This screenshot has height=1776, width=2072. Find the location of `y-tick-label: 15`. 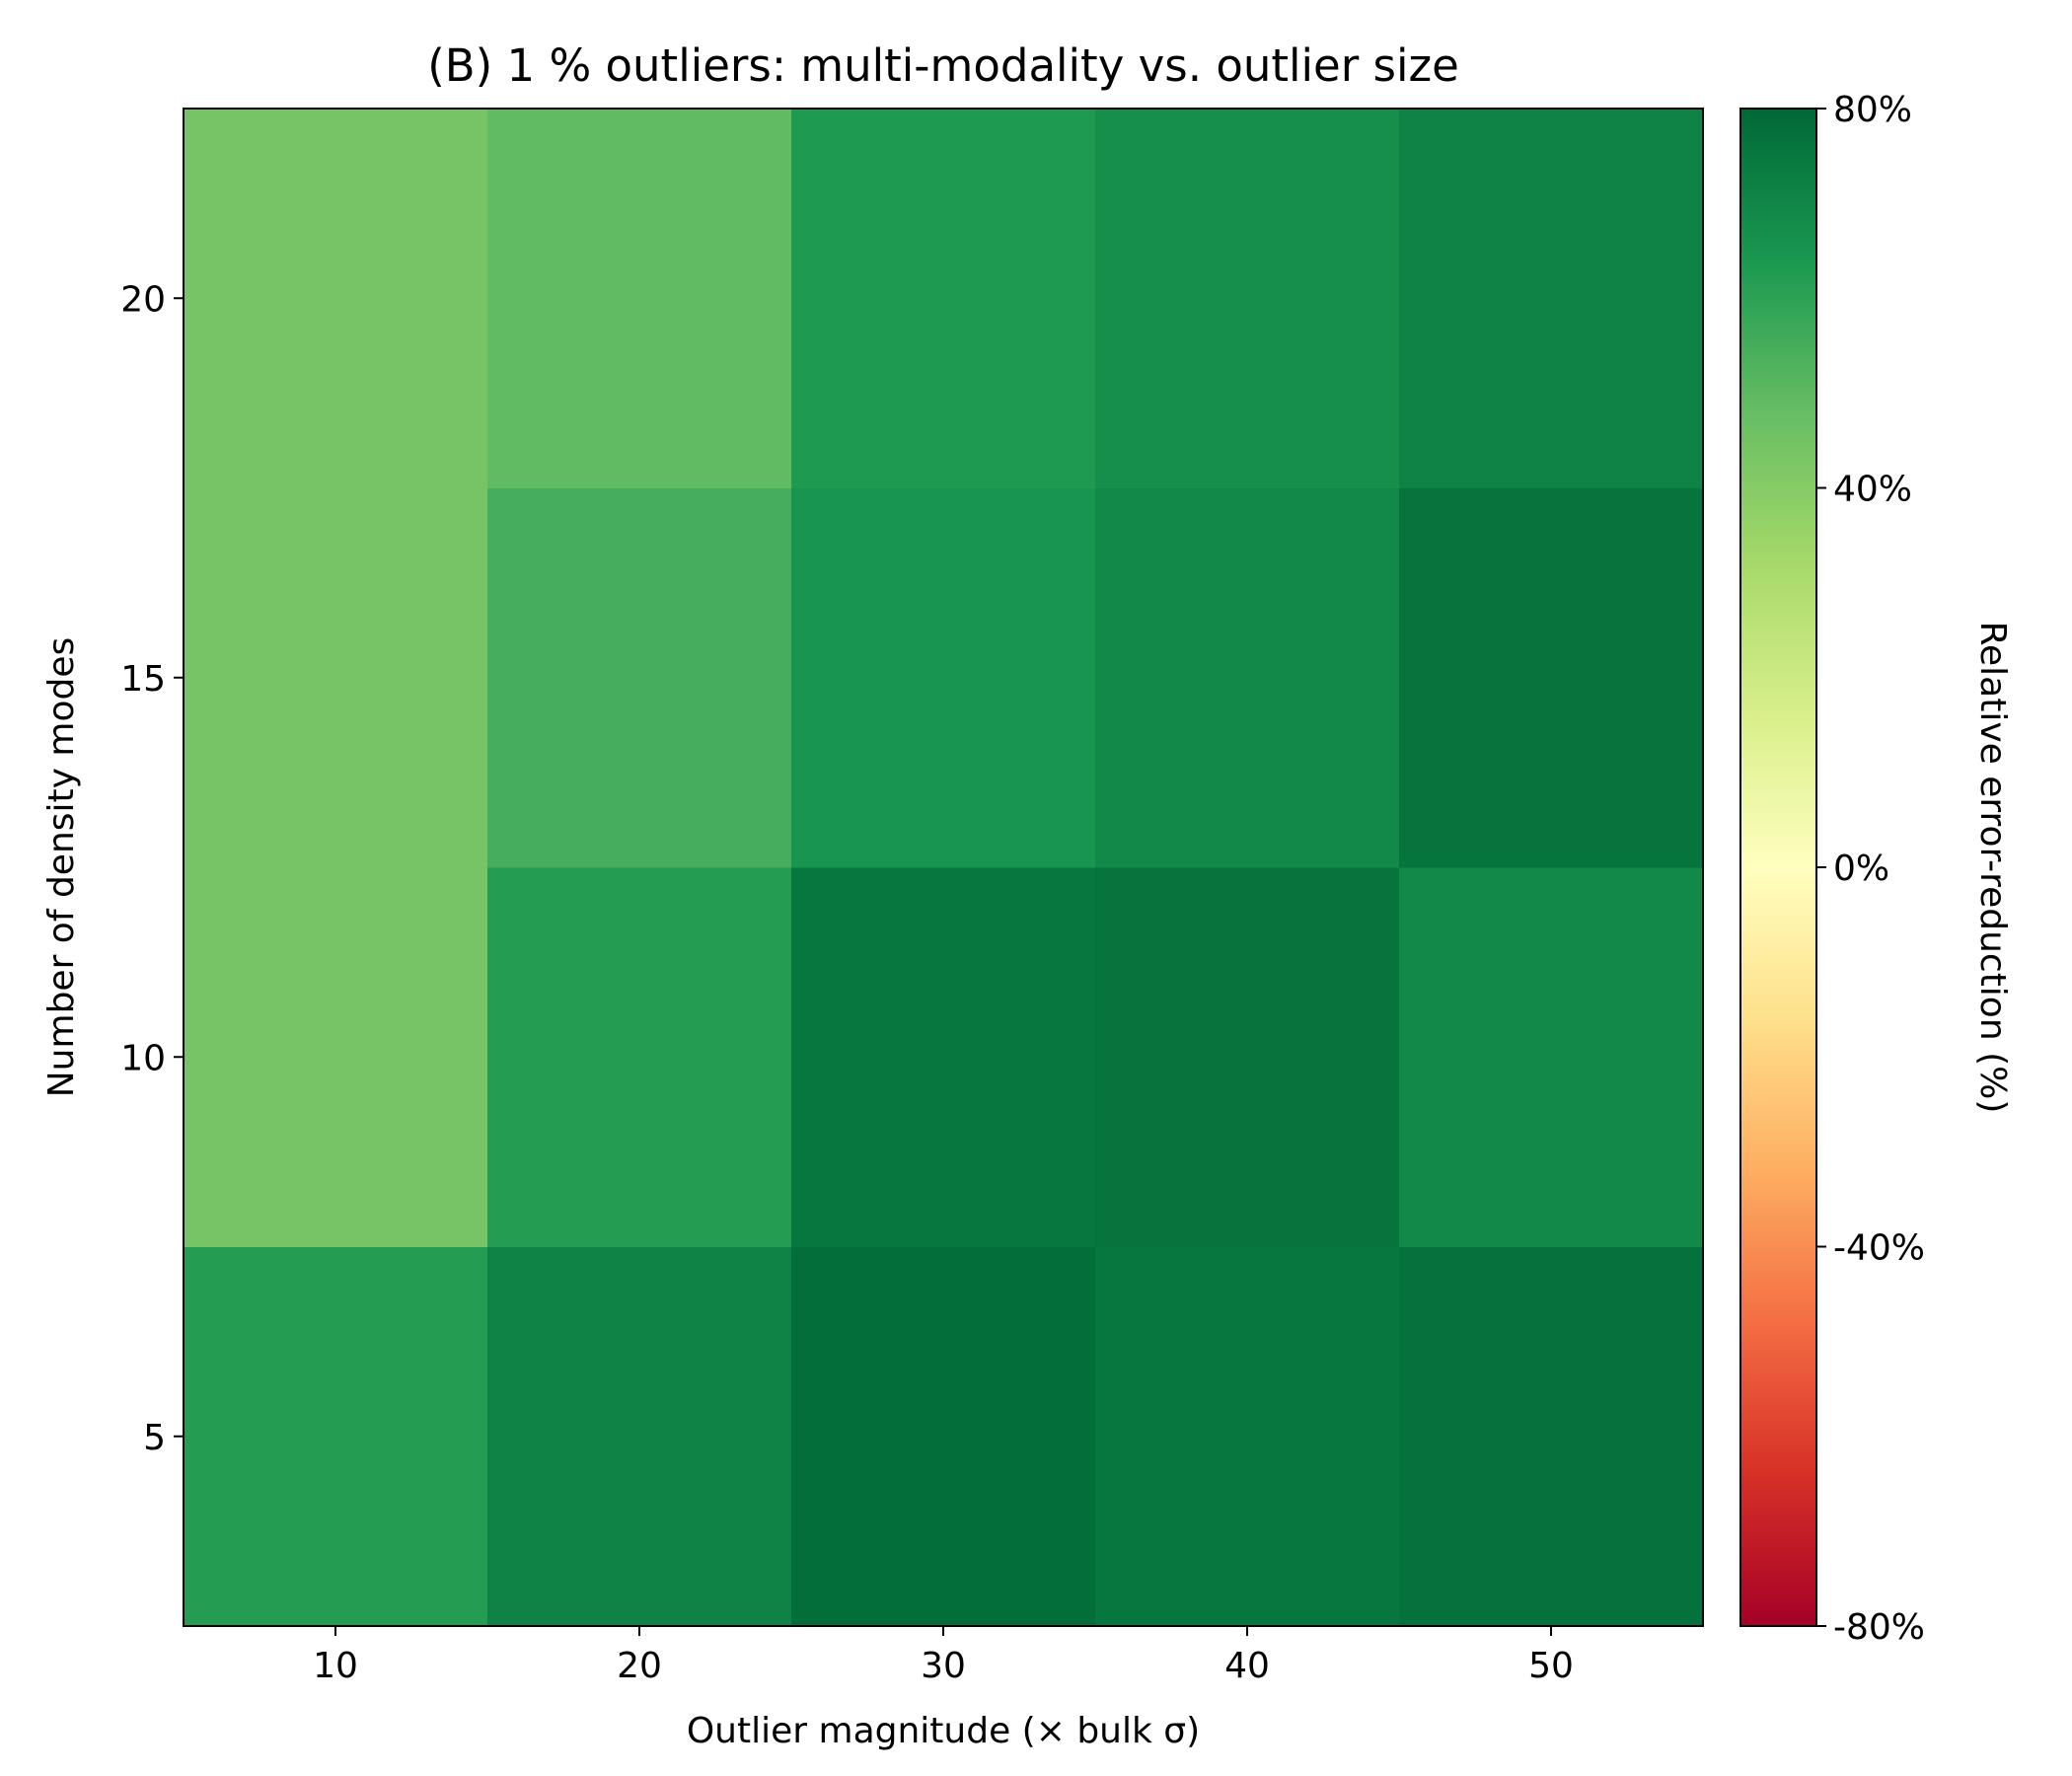

y-tick-label: 15 is located at coordinates (143, 680).